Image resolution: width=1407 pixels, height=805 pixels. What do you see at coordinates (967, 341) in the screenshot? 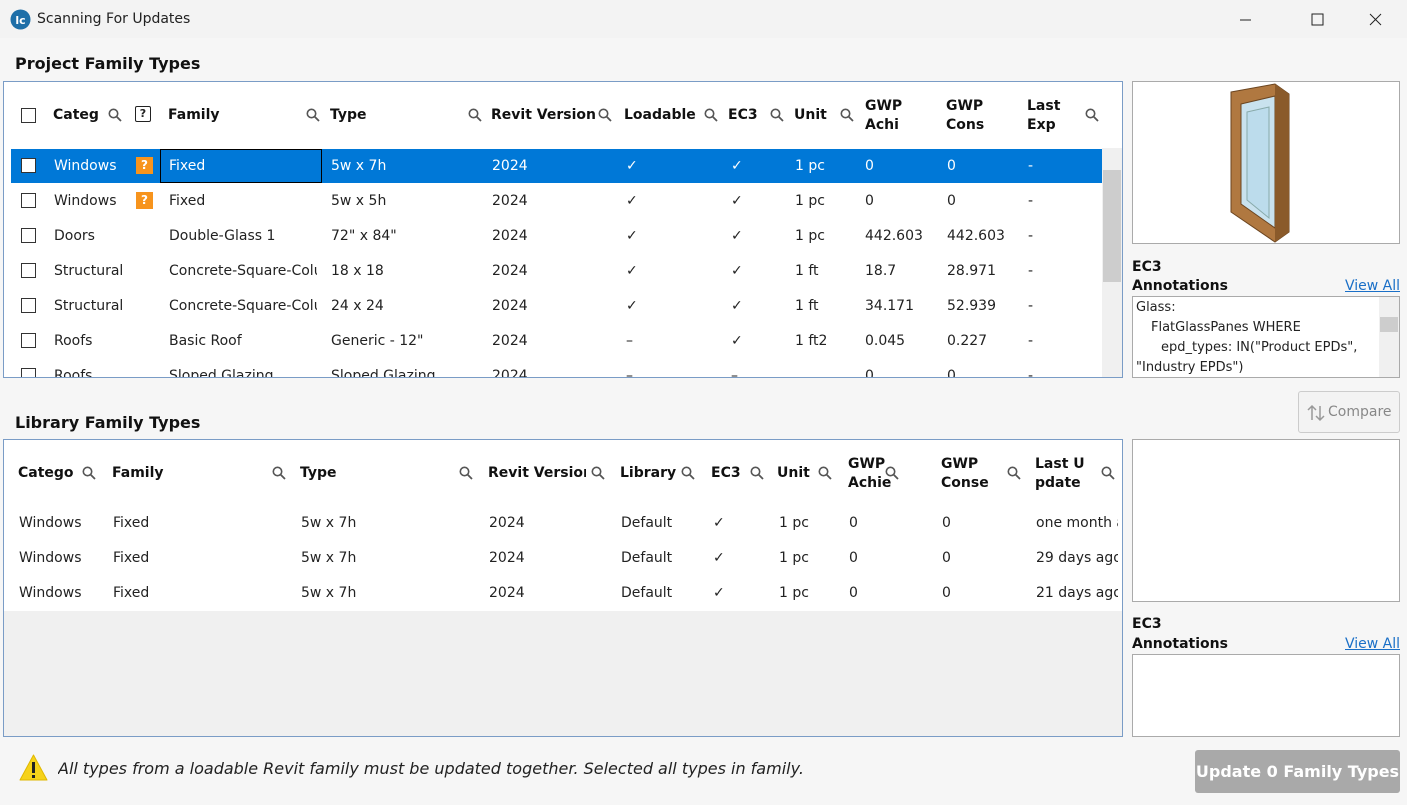
I see `cell: 0.227` at bounding box center [967, 341].